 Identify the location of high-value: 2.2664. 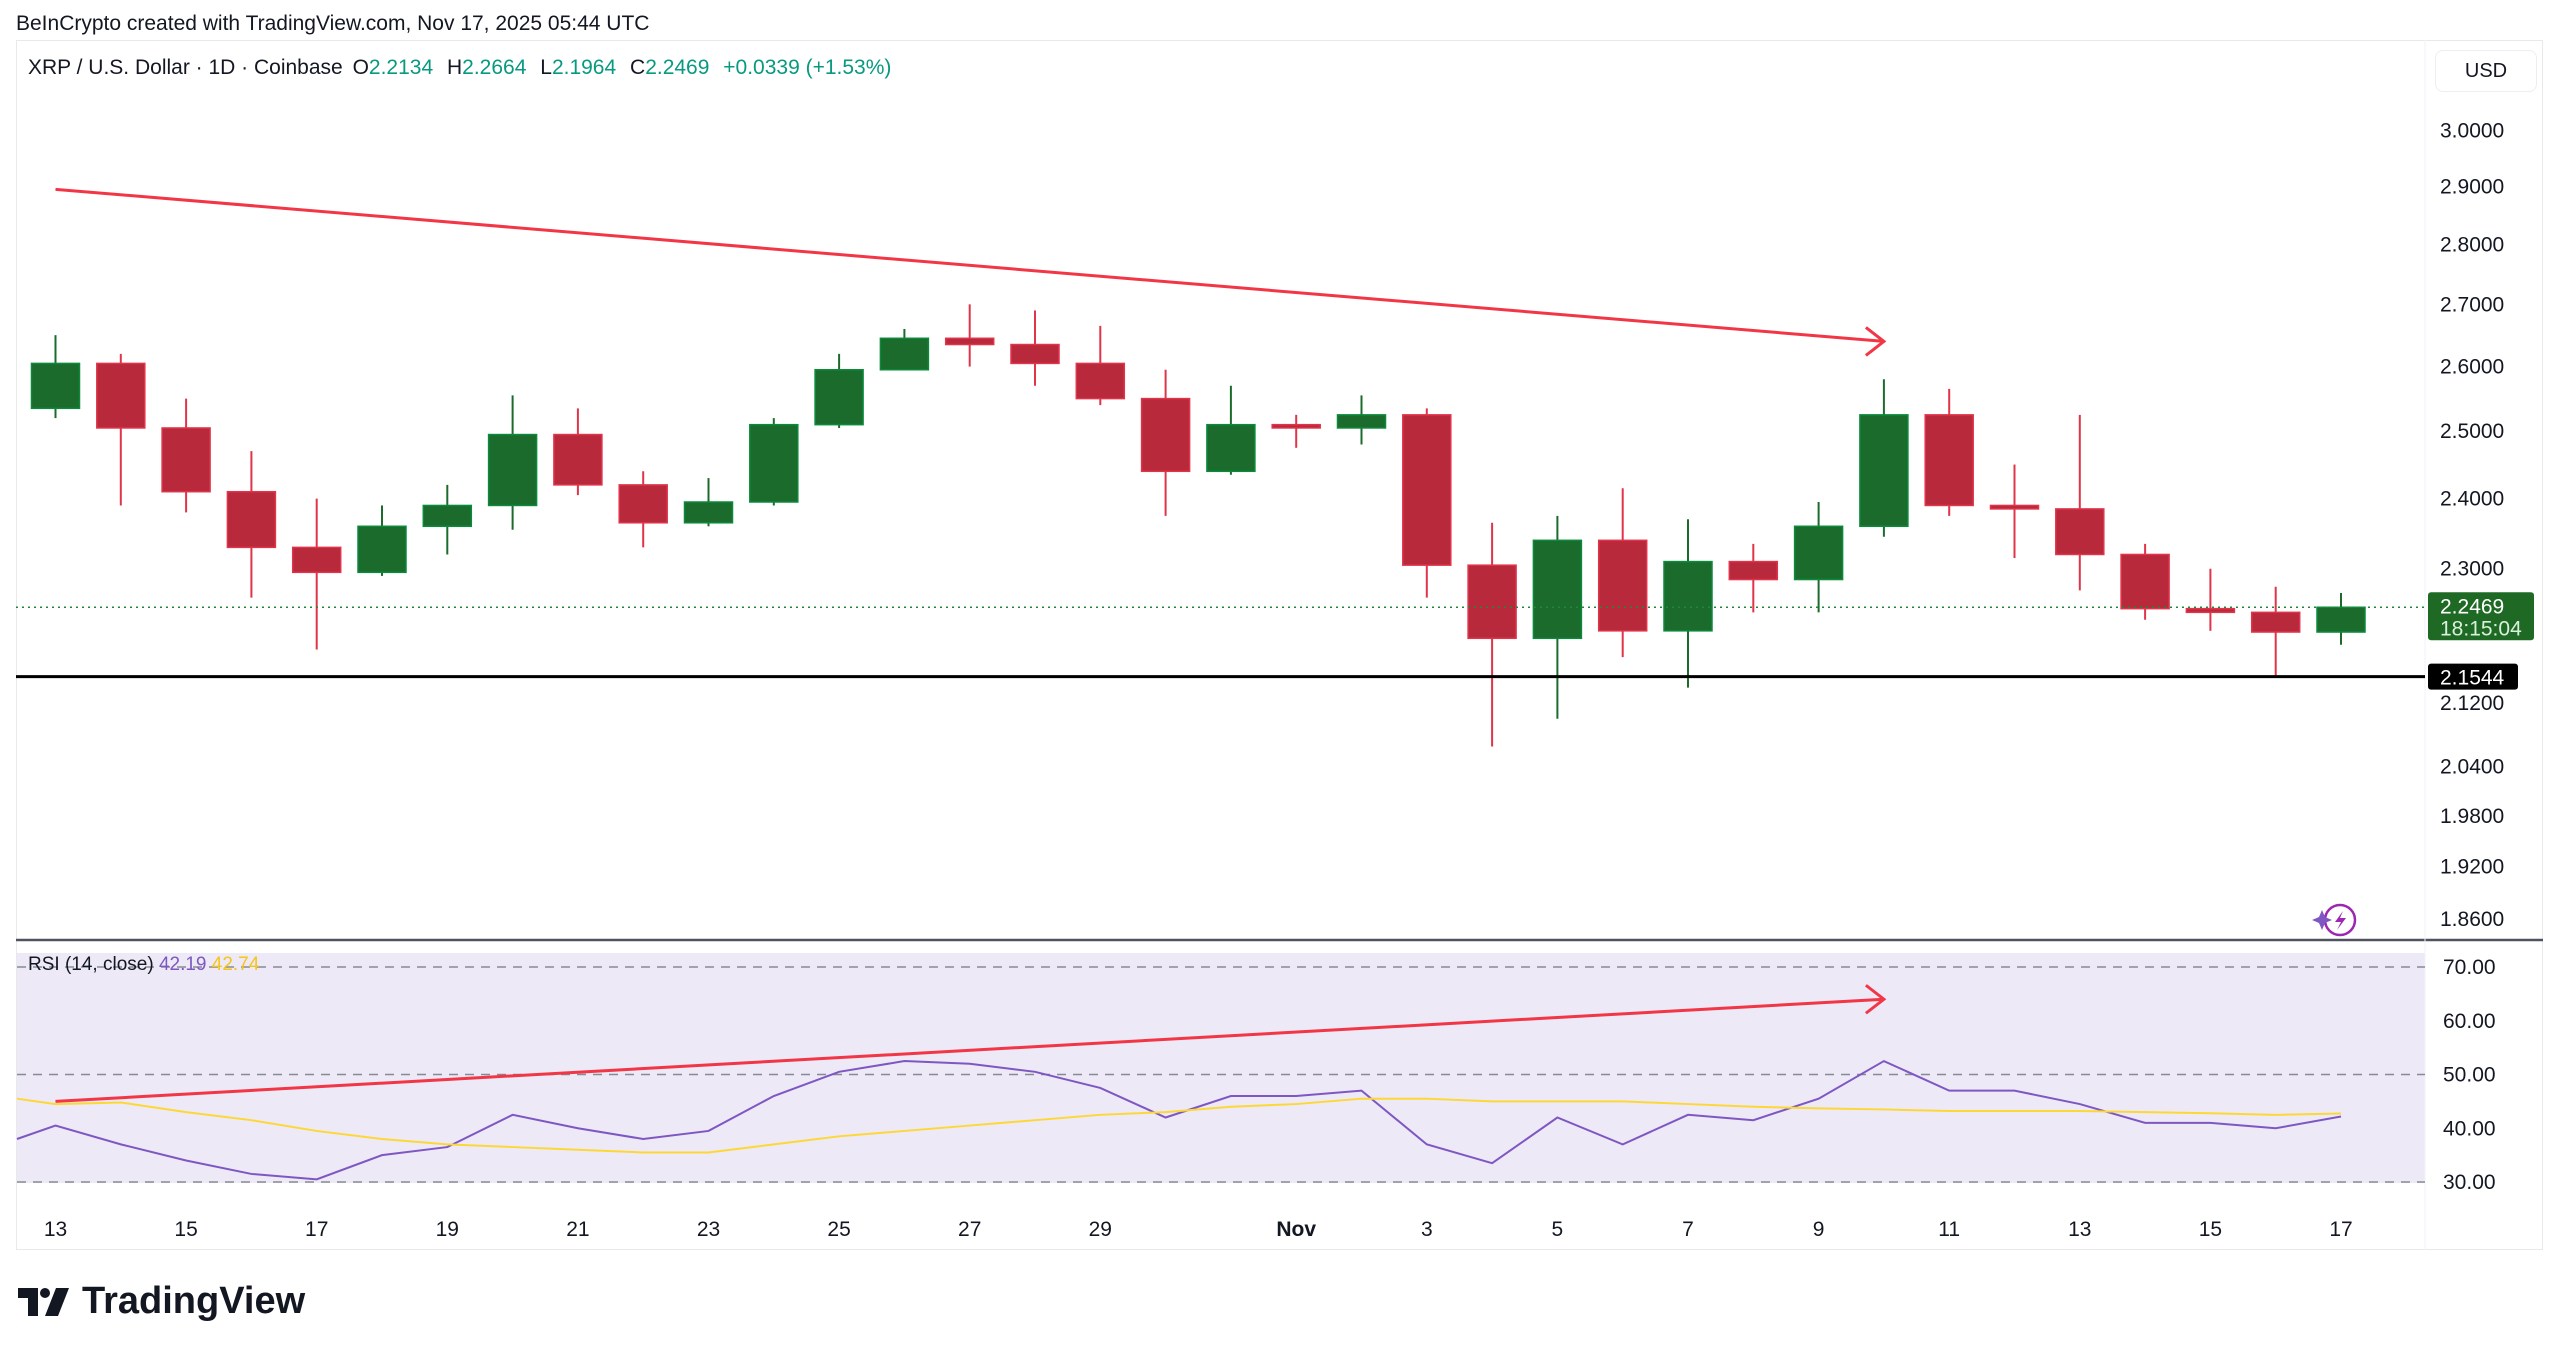
(494, 67).